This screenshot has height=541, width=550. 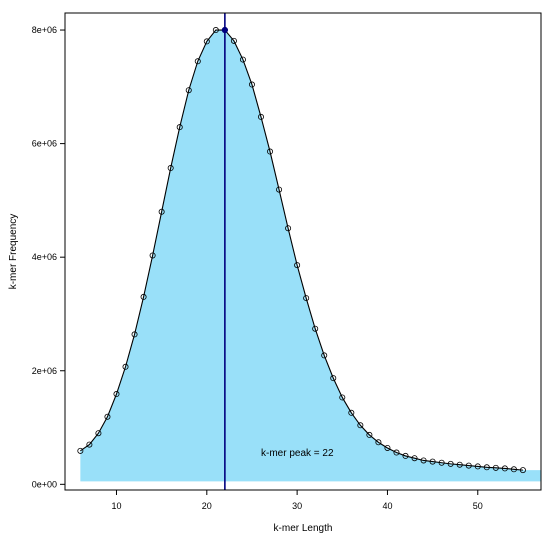 What do you see at coordinates (44, 484) in the screenshot?
I see `y-tick-label: 0e+00` at bounding box center [44, 484].